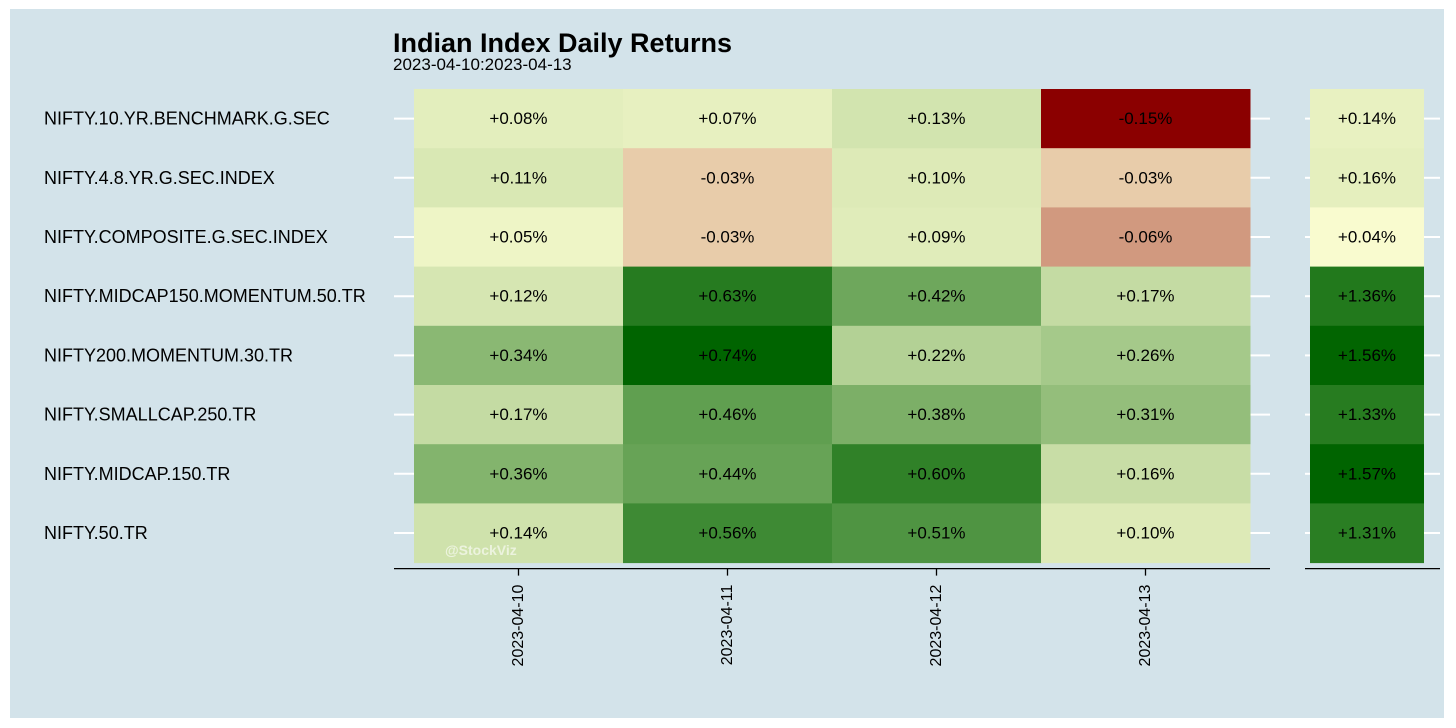 This screenshot has height=728, width=1456. Describe the element at coordinates (96, 533) in the screenshot. I see `row-label: NIFTY.50.TR` at that location.